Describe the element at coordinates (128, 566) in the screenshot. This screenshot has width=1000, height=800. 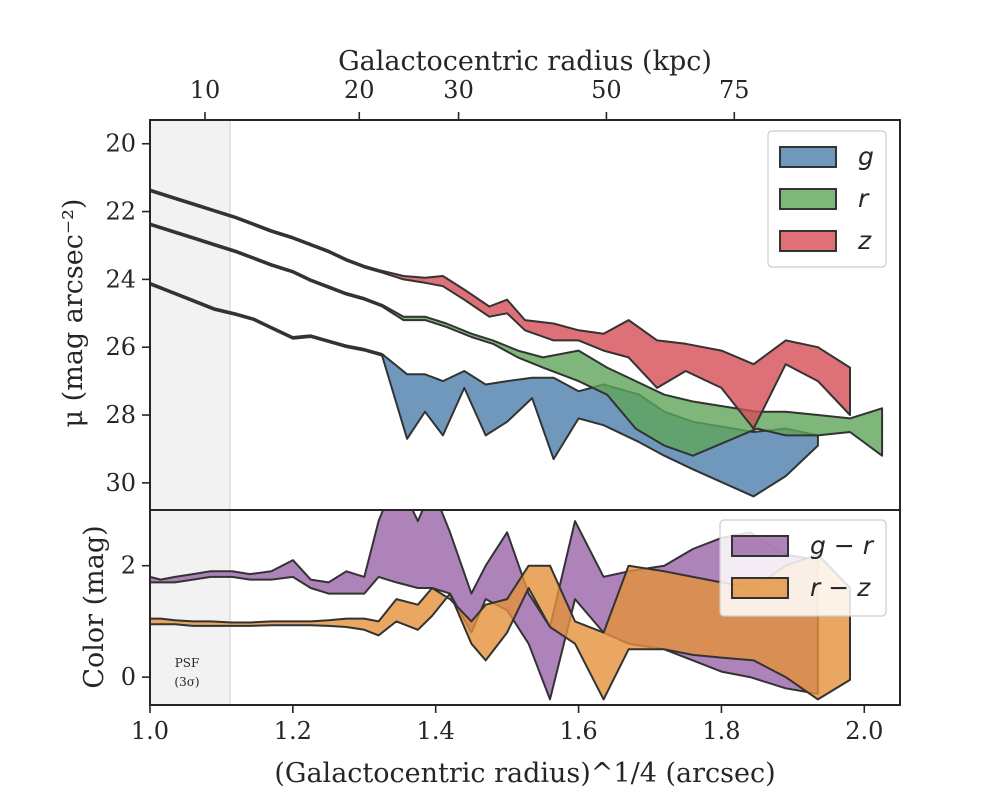
I see `color-y-tick-label: 2` at that location.